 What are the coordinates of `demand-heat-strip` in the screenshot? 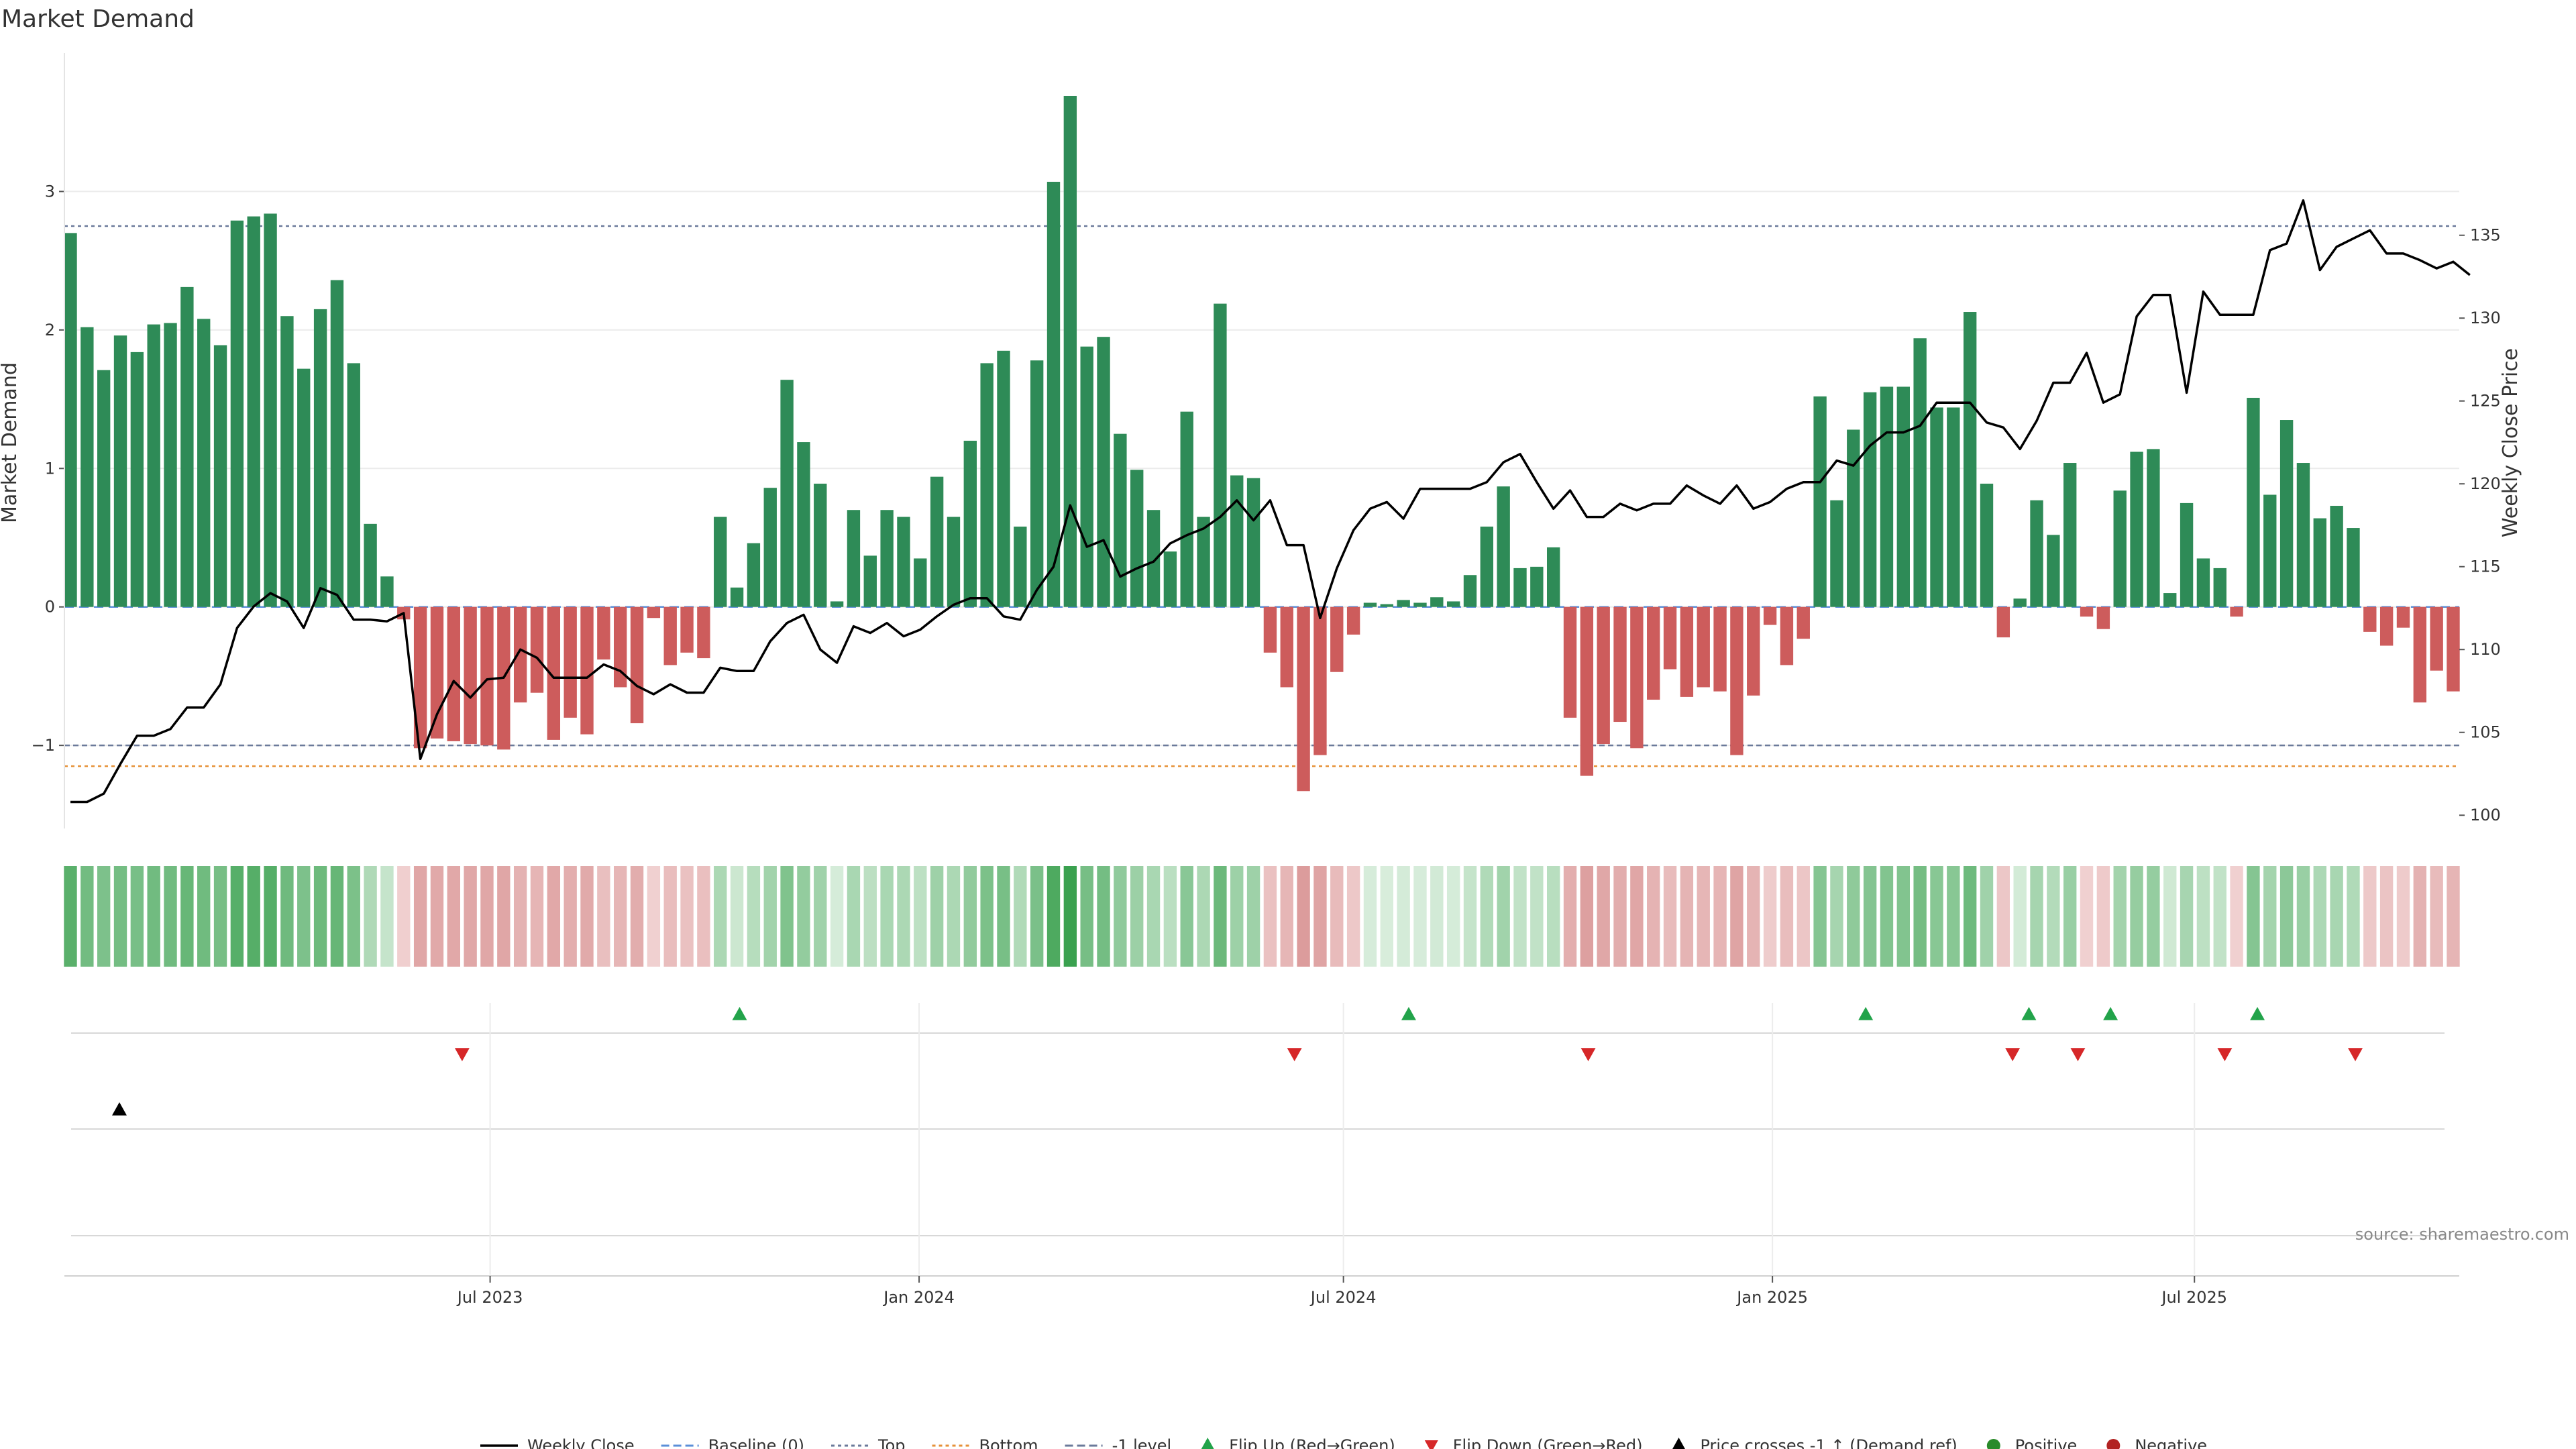 It's located at (1262, 916).